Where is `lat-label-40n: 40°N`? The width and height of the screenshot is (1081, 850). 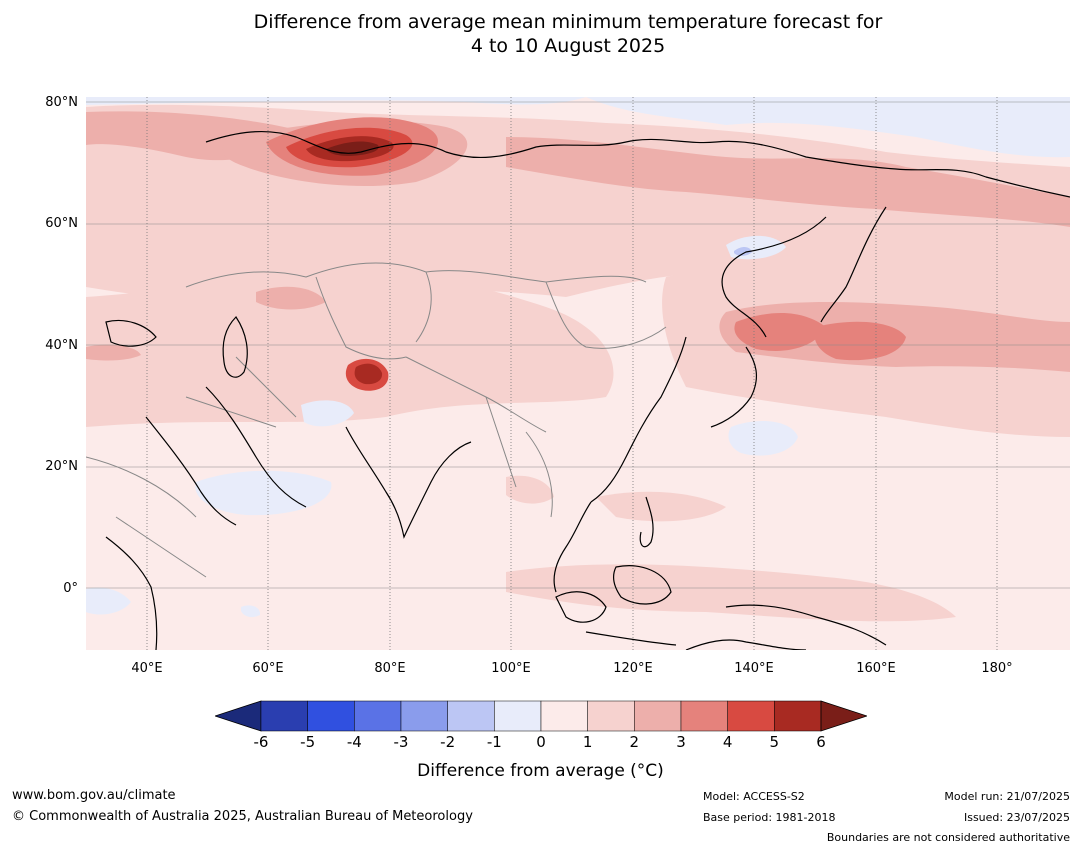
lat-label-40n: 40°N is located at coordinates (61, 345).